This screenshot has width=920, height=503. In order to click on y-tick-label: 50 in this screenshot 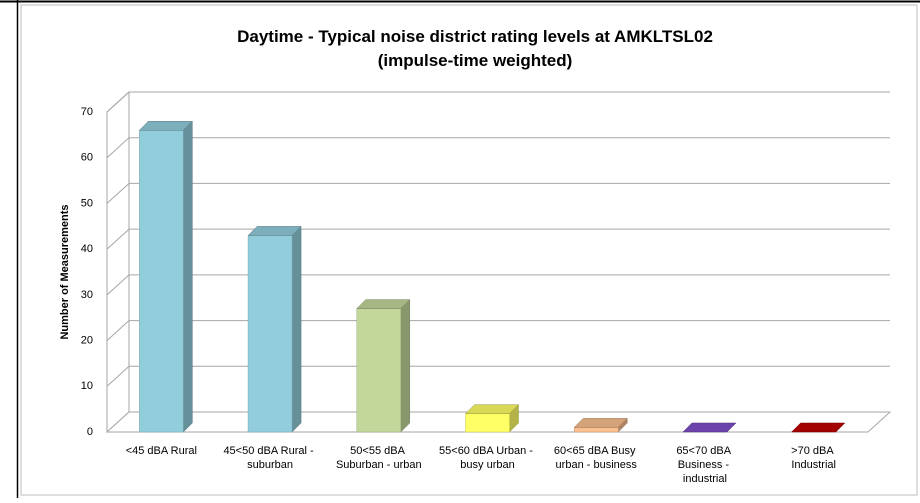, I will do `click(87, 203)`.